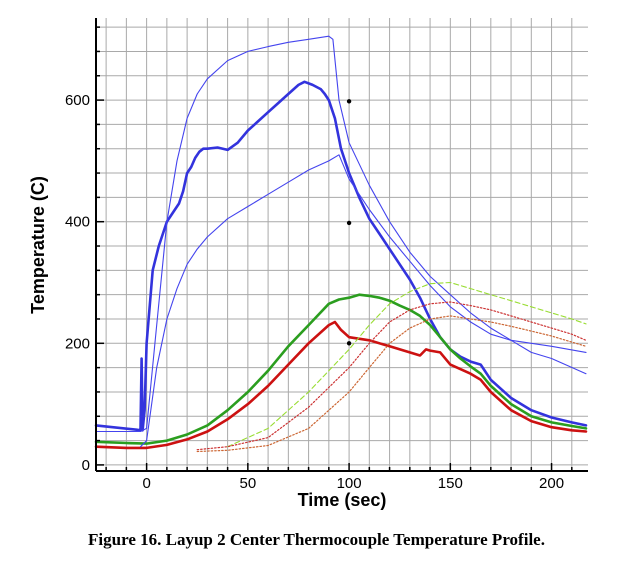  Describe the element at coordinates (342, 500) in the screenshot. I see `x-axis-title: Time (sec)` at that location.